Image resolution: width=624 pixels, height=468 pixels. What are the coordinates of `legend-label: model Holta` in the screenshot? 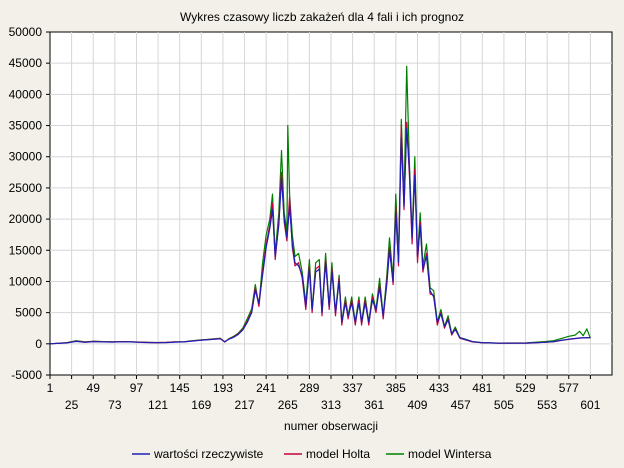 It's located at (338, 454).